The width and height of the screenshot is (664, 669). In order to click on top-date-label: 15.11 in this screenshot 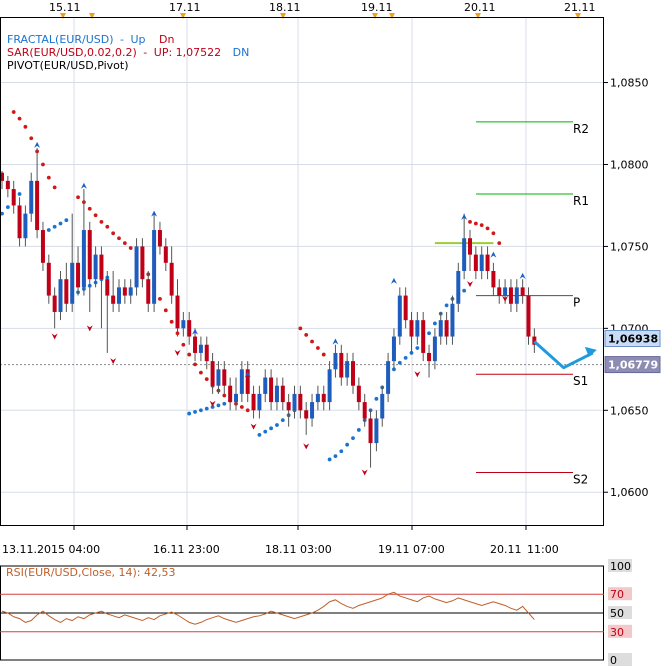, I will do `click(65, 7)`.